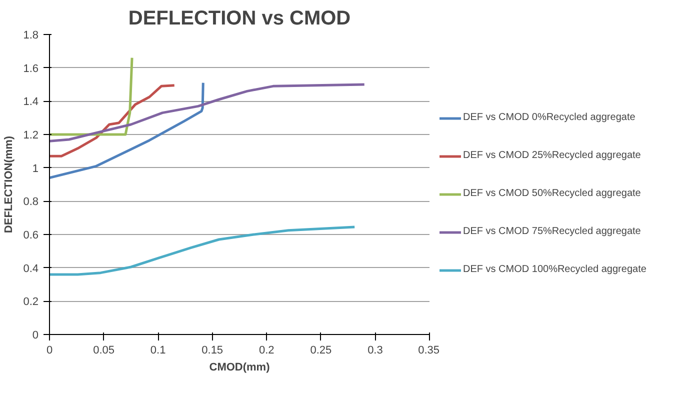 This screenshot has height=417, width=679. What do you see at coordinates (9, 185) in the screenshot?
I see `y-axis-title: DEFLECTION(mm)` at bounding box center [9, 185].